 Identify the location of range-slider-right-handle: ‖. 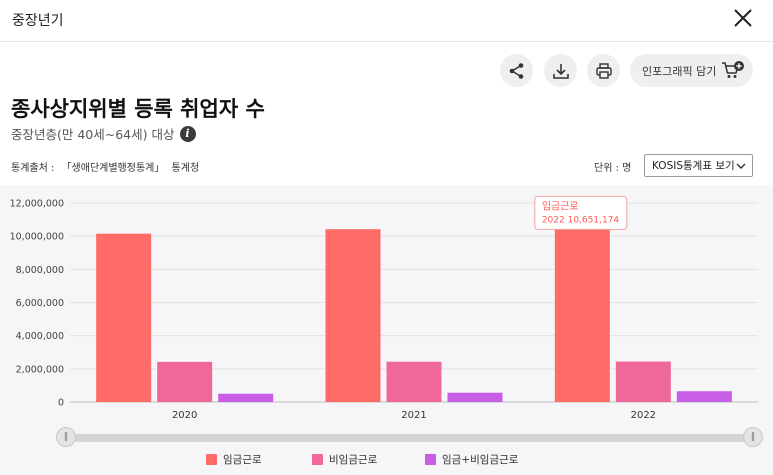
(753, 437).